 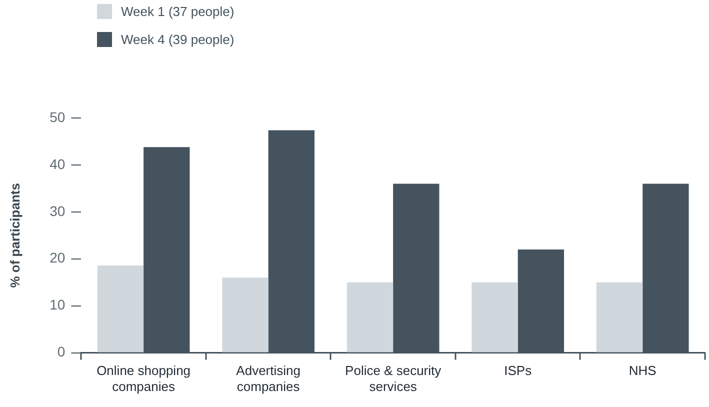 What do you see at coordinates (177, 39) in the screenshot?
I see `legend-label: Week 4 (39 people)` at bounding box center [177, 39].